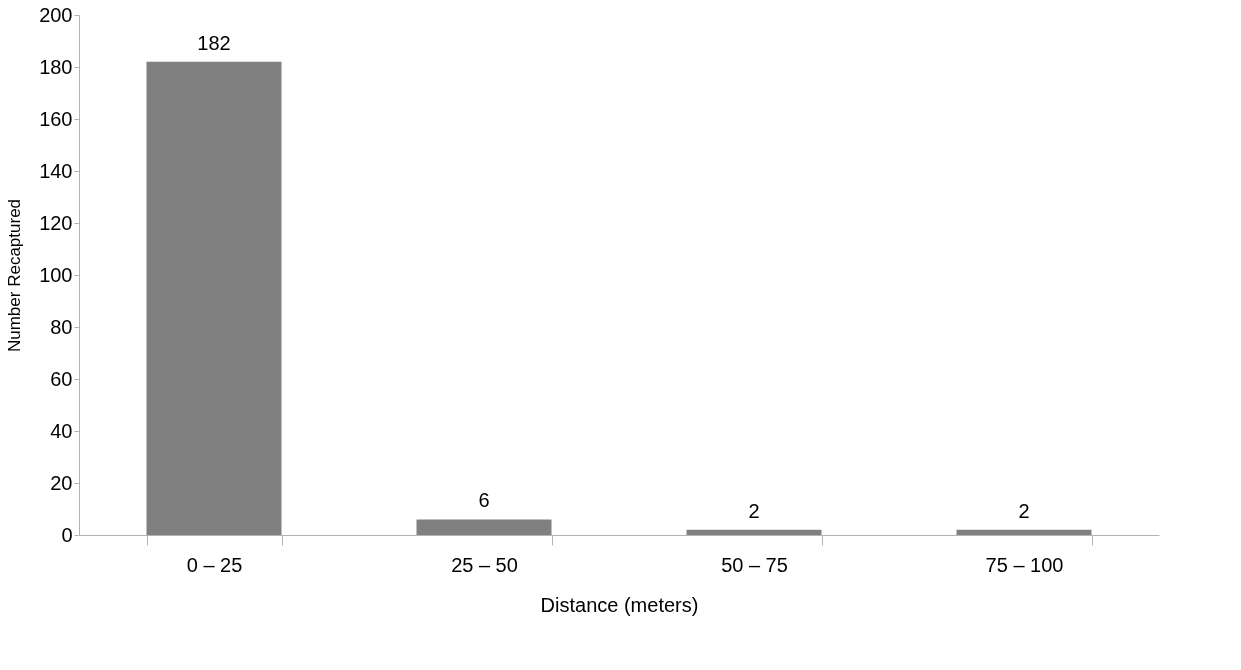 The width and height of the screenshot is (1241, 670). Describe the element at coordinates (61, 430) in the screenshot. I see `y-tick-label: 40` at that location.